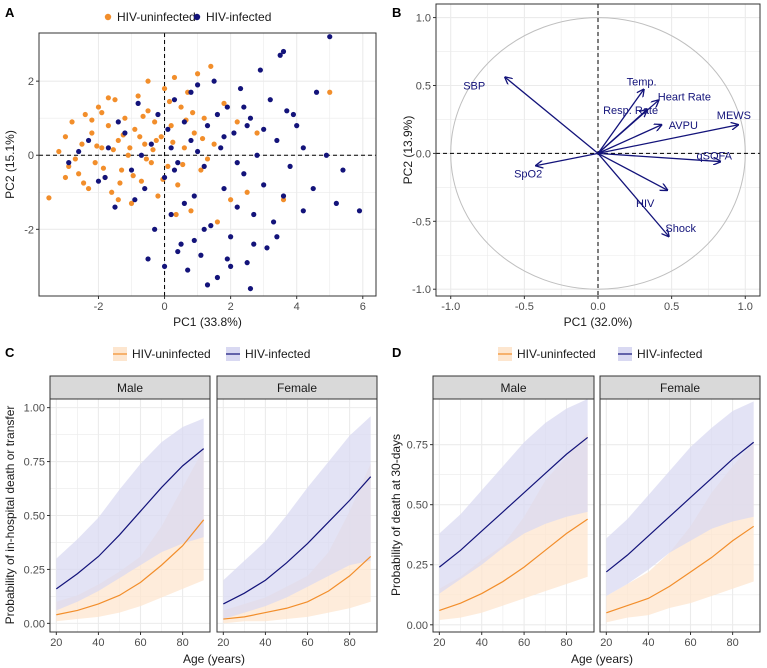 Image resolution: width=767 pixels, height=668 pixels. What do you see at coordinates (408, 150) in the screenshot?
I see `y-axis-title: PC2 (13.9%)` at bounding box center [408, 150].